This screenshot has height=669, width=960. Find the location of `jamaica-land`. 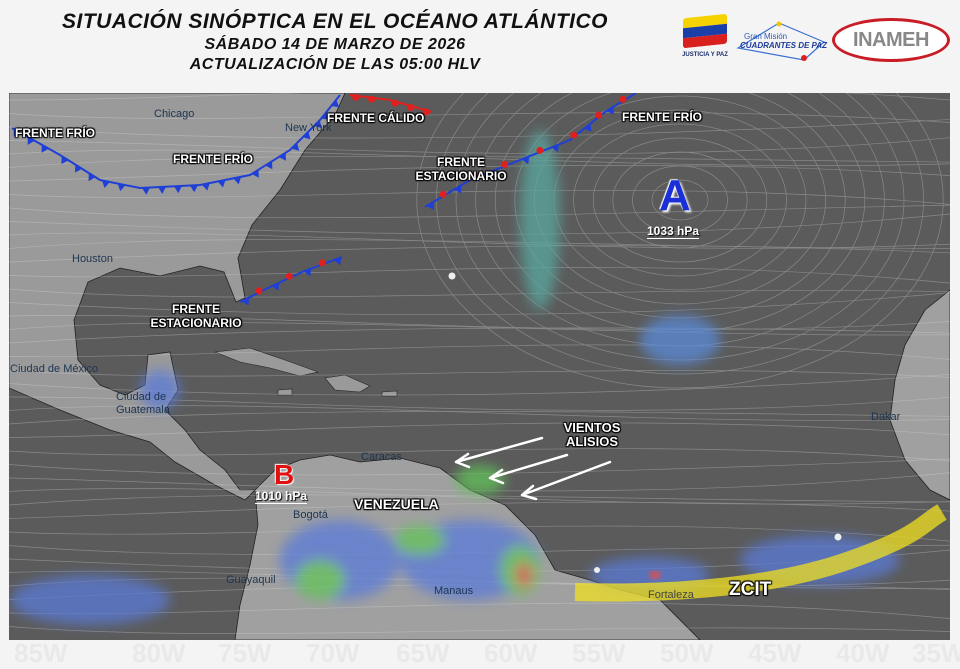

jamaica-land is located at coordinates (285, 392).